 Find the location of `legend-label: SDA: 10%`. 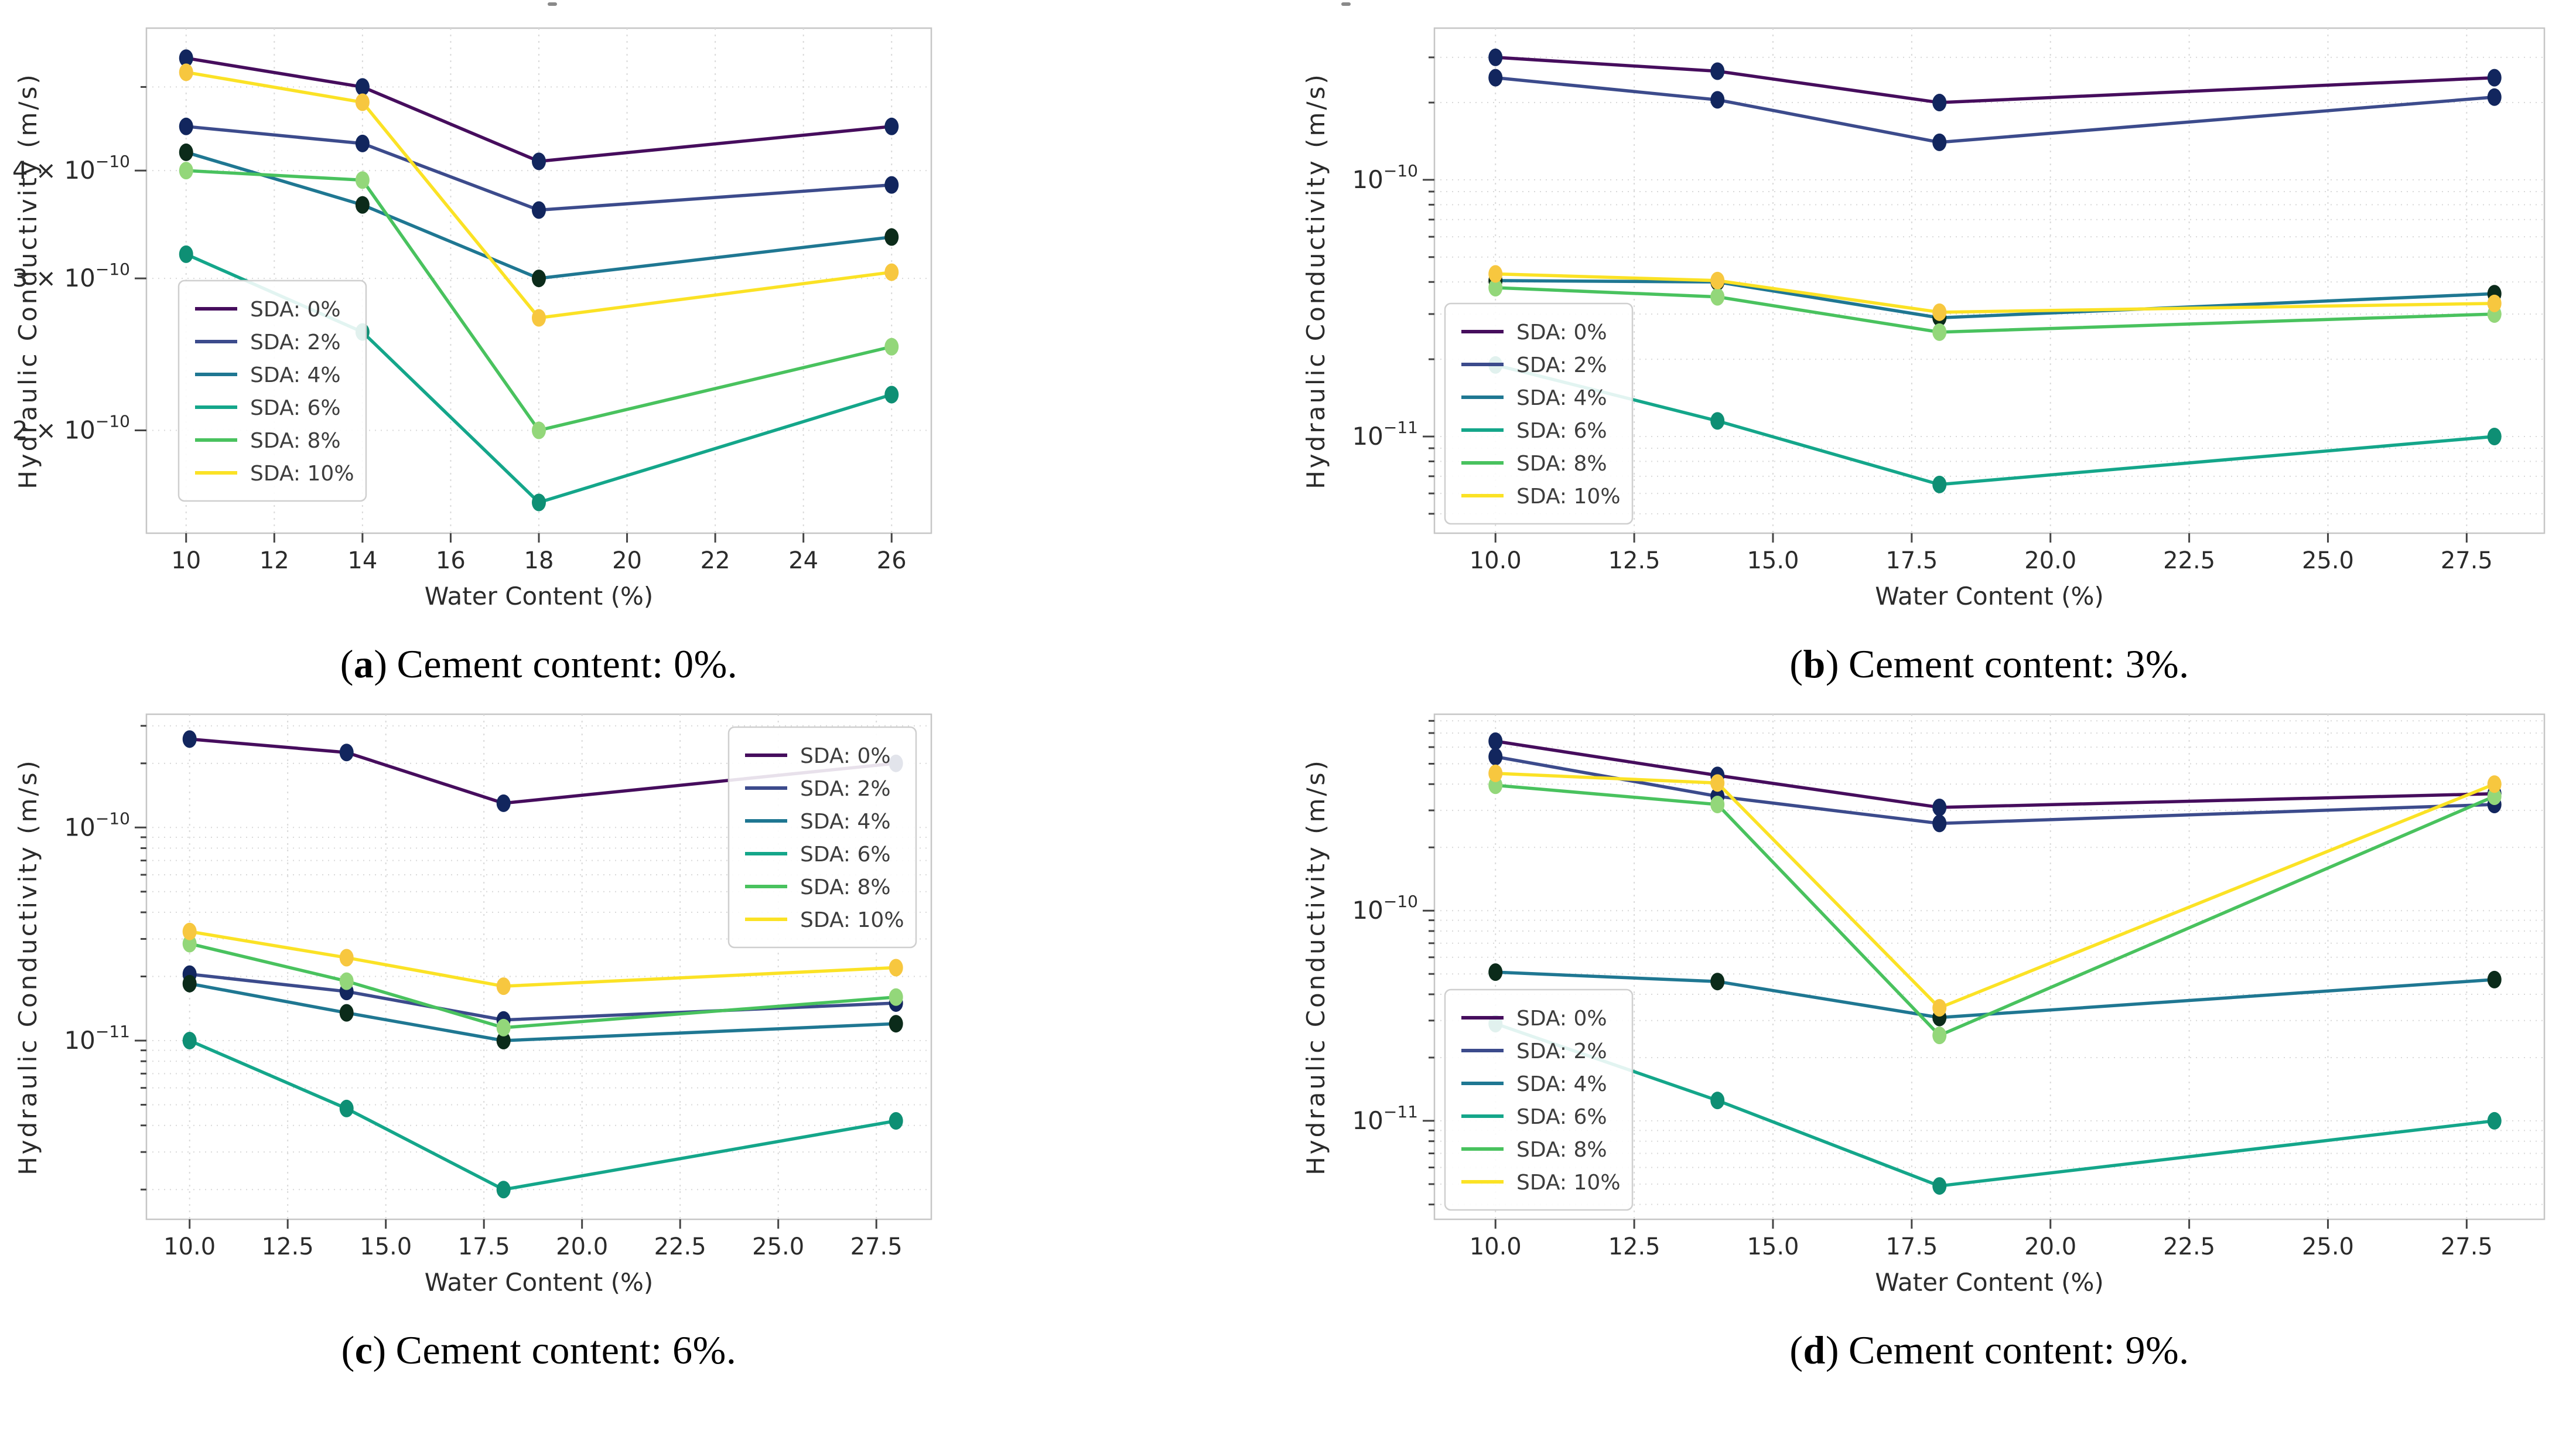

legend-label: SDA: 10% is located at coordinates (1569, 1183).